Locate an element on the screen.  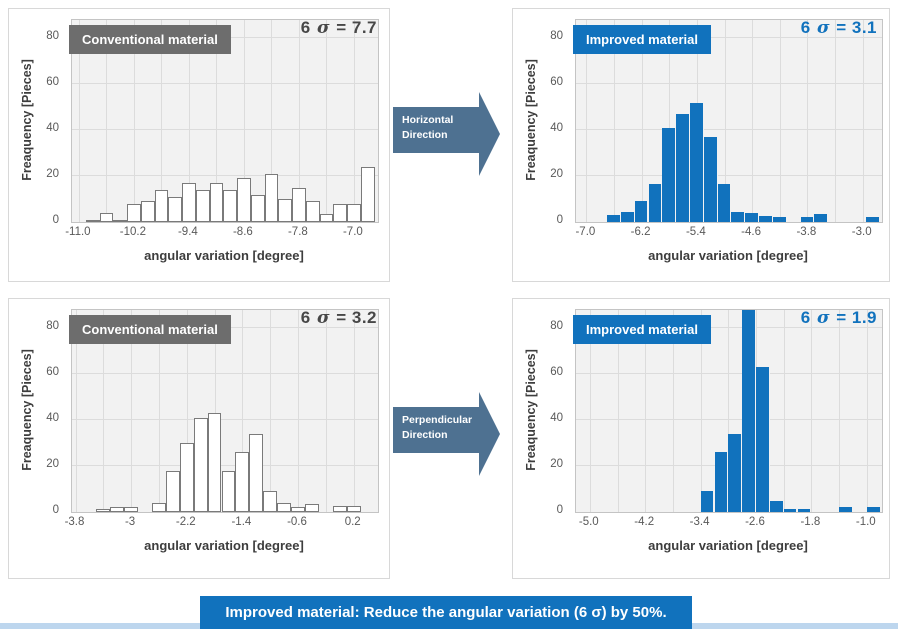
horizontal-direction-arrow: Horizontal Direction is located at coordinates (446, 134).